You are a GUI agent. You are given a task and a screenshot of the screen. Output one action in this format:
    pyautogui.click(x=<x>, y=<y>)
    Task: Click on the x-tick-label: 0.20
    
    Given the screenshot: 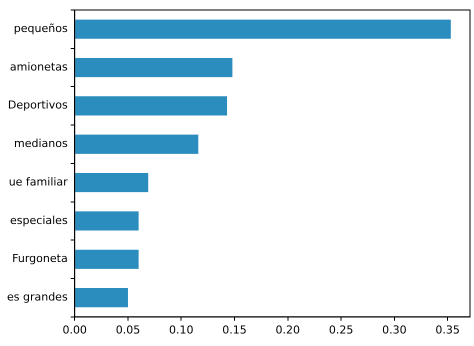 What is the action you would take?
    pyautogui.click(x=288, y=329)
    